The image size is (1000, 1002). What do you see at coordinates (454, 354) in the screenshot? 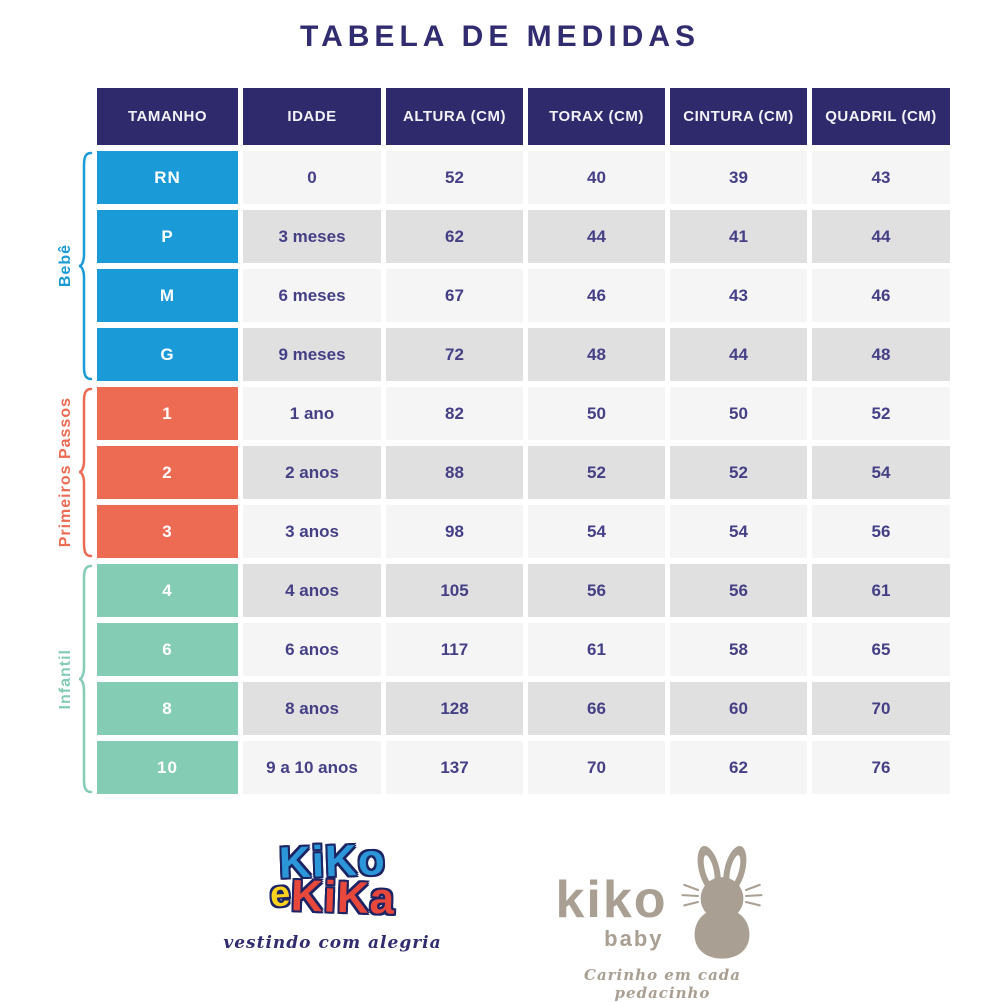
I see `altura-cell: 72` at bounding box center [454, 354].